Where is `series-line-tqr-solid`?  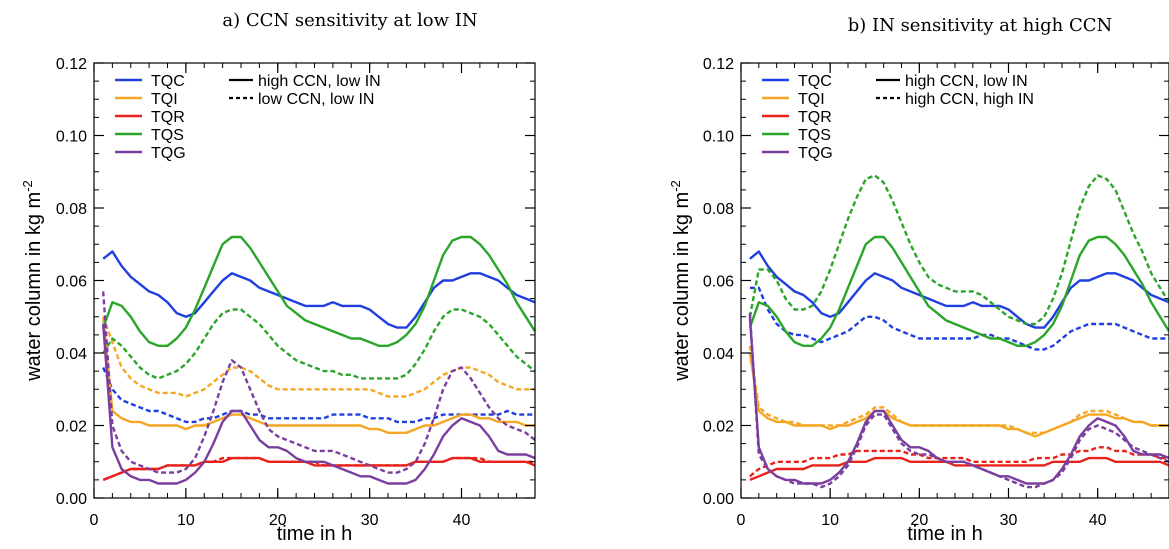 series-line-tqr-solid is located at coordinates (959, 469).